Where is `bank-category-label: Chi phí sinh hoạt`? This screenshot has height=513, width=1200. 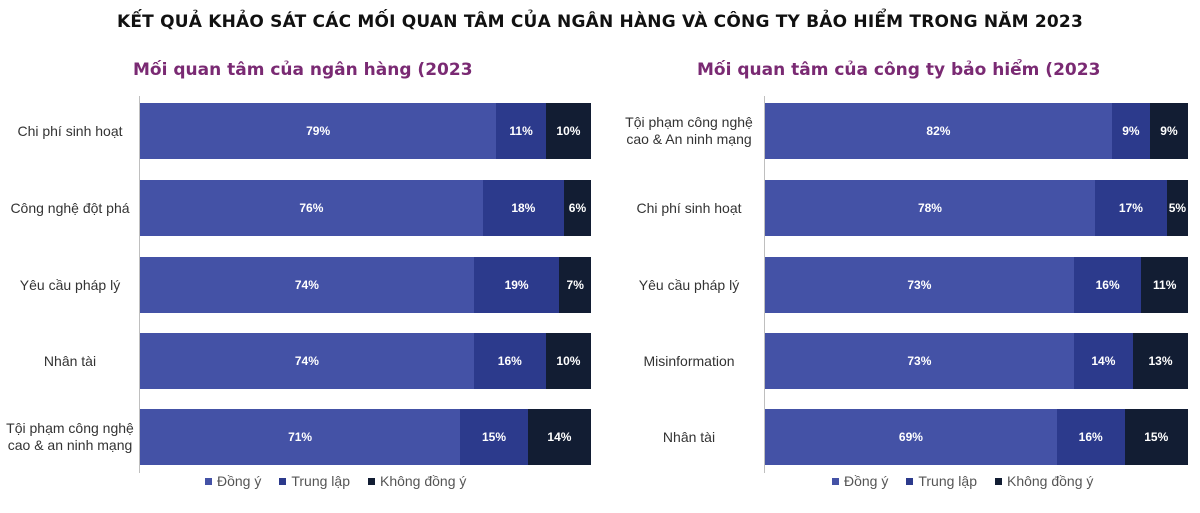
bank-category-label: Chi phí sinh hoạt is located at coordinates (70, 130).